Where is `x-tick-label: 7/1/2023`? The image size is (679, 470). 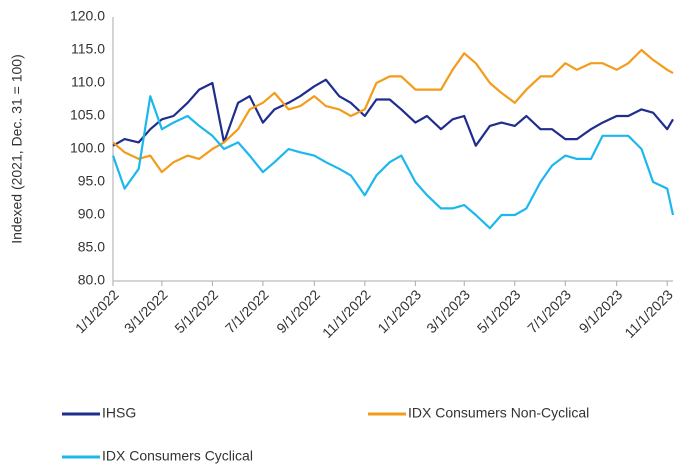 x-tick-label: 7/1/2023 is located at coordinates (549, 311).